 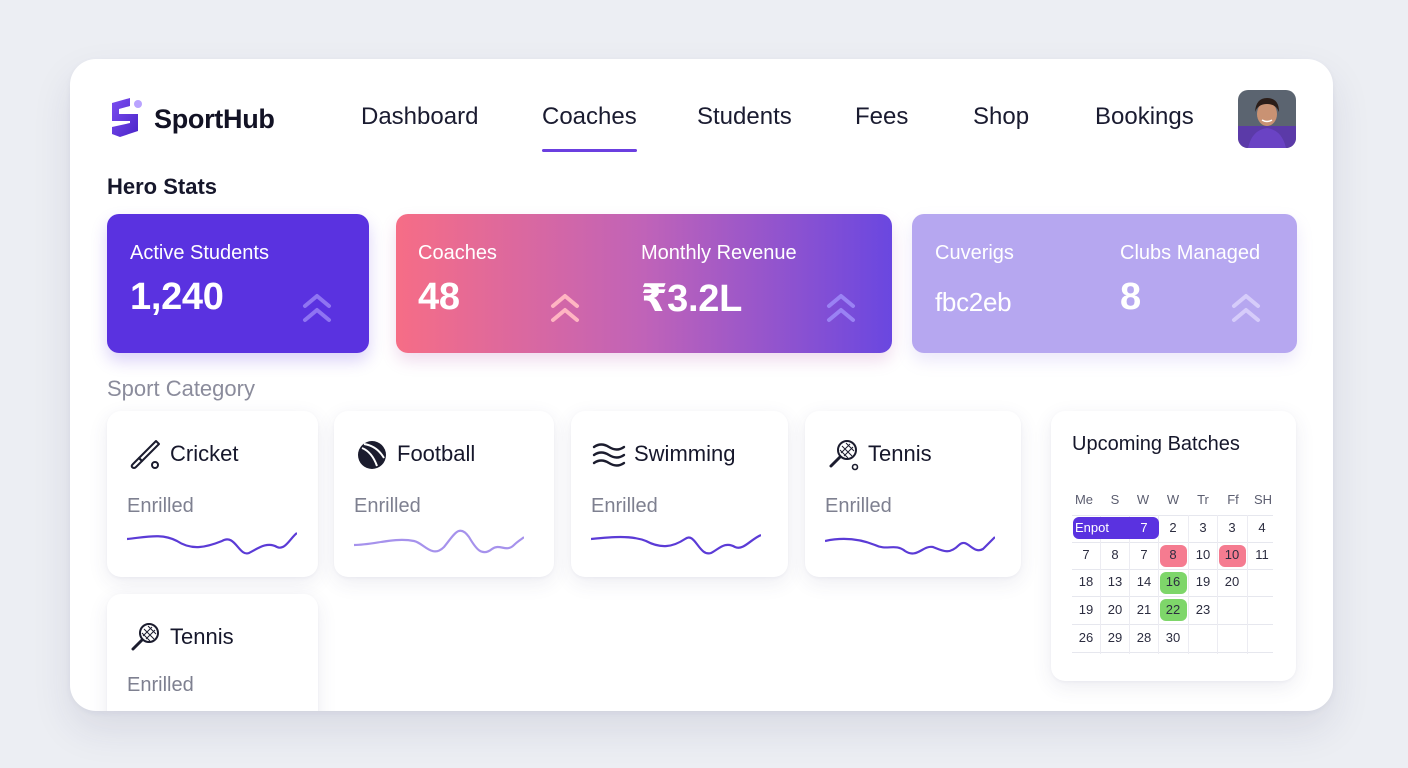 I want to click on calendar-day: 29, so click(x=1115, y=637).